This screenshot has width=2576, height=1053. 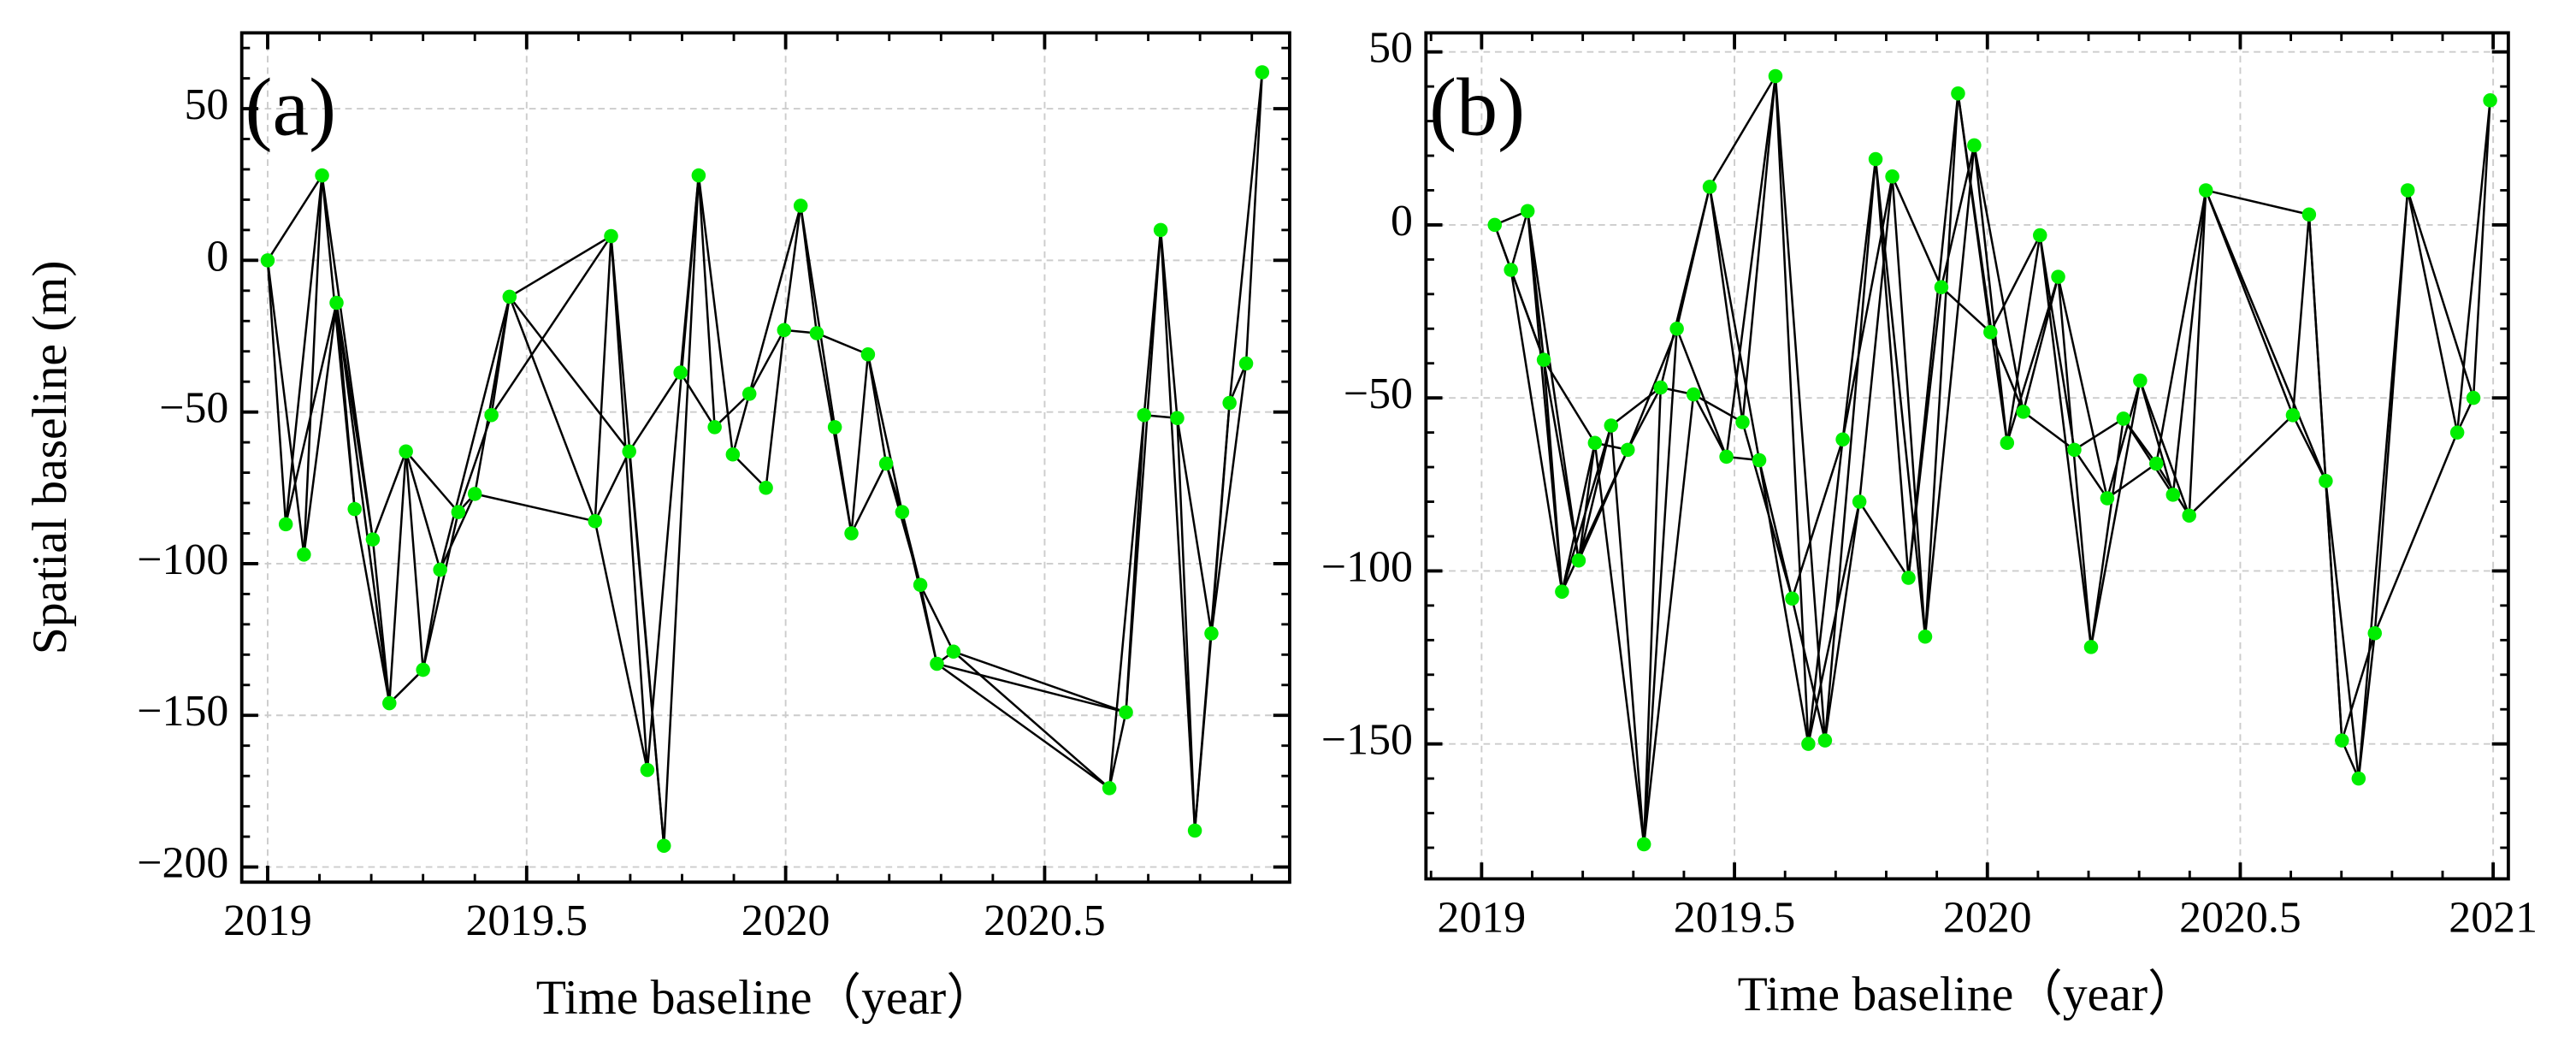 I want to click on x-tick-label: 2019, so click(x=1482, y=918).